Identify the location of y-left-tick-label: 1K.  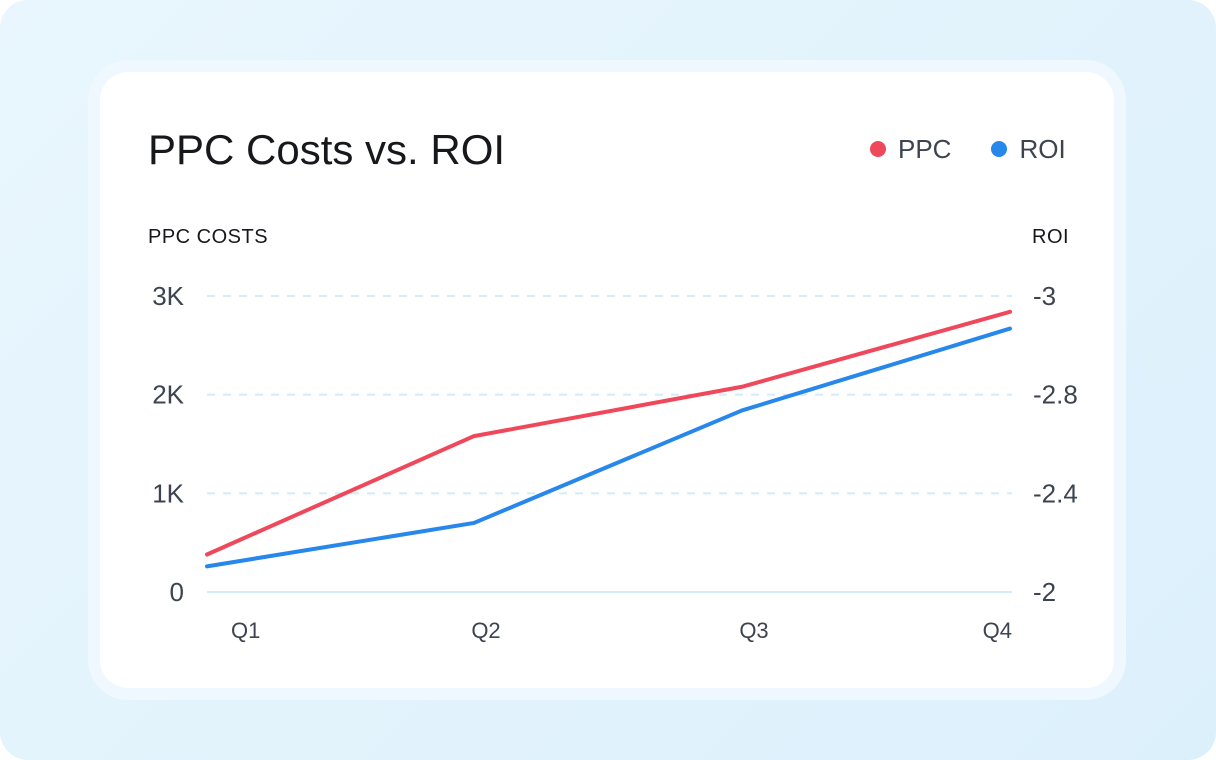
(168, 493).